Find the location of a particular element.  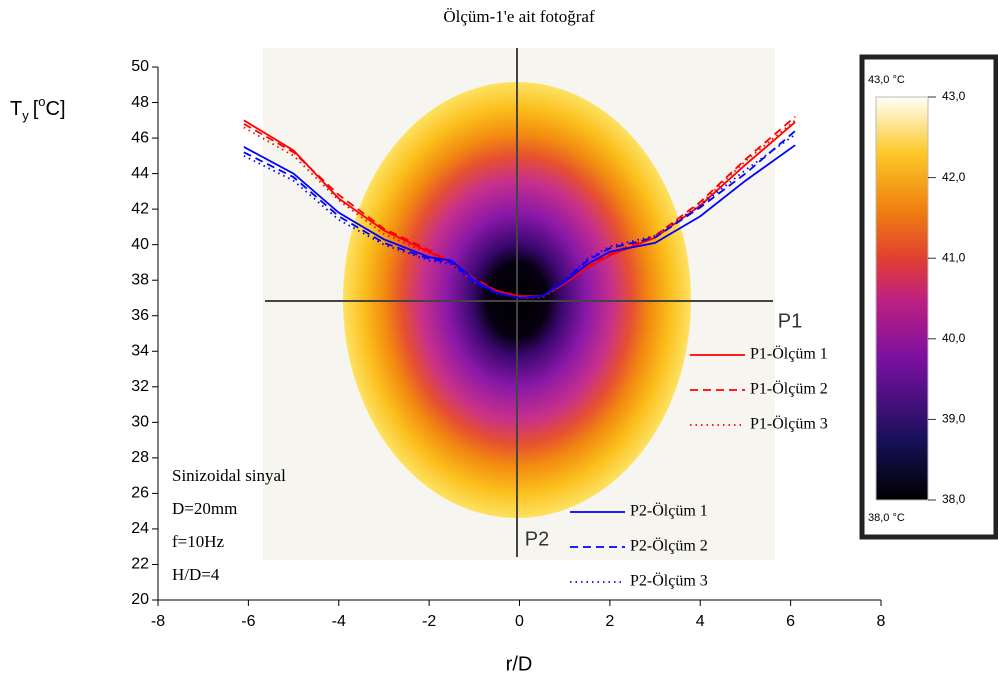

legend-label: P2-Ölçüm 1 is located at coordinates (669, 511).